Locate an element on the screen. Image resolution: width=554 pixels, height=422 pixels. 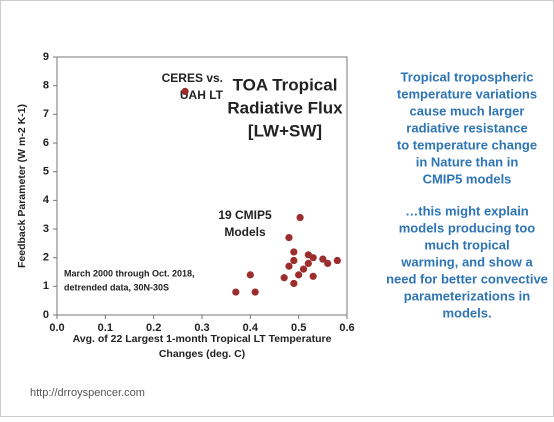
x-tick-label: 0.3 is located at coordinates (201, 328).